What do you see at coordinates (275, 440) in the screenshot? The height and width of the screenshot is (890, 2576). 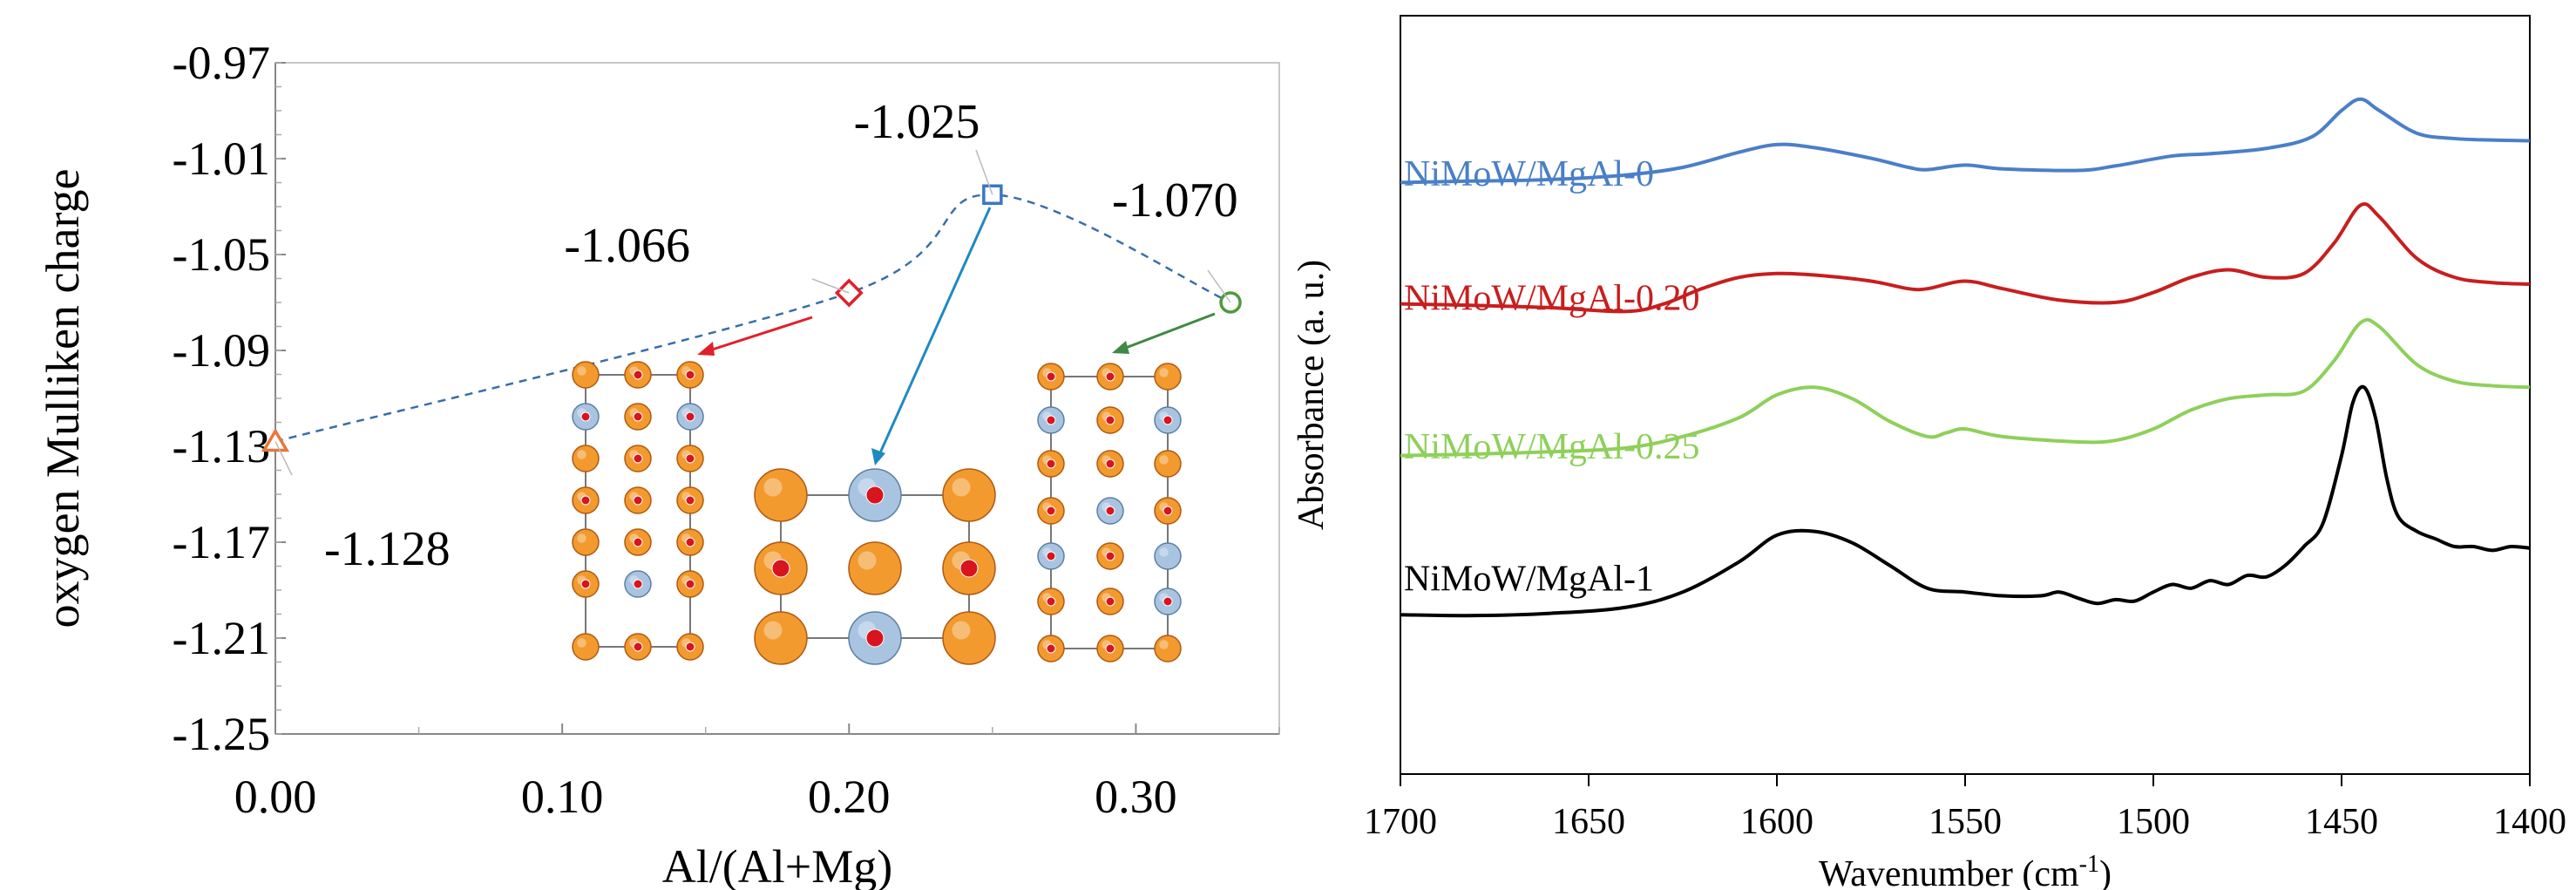 I see `triangle-marker` at bounding box center [275, 440].